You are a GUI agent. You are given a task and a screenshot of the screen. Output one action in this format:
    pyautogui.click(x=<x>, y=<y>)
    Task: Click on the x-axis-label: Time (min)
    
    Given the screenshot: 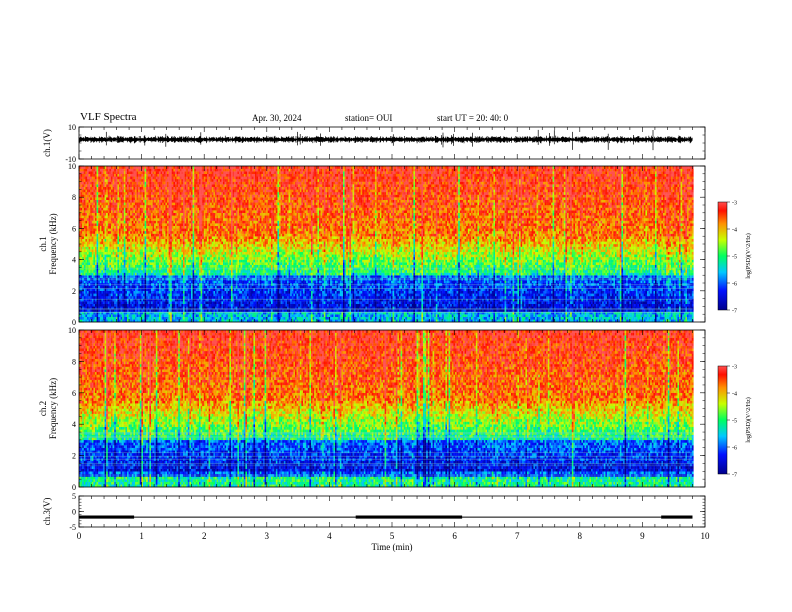 What is the action you would take?
    pyautogui.click(x=392, y=547)
    